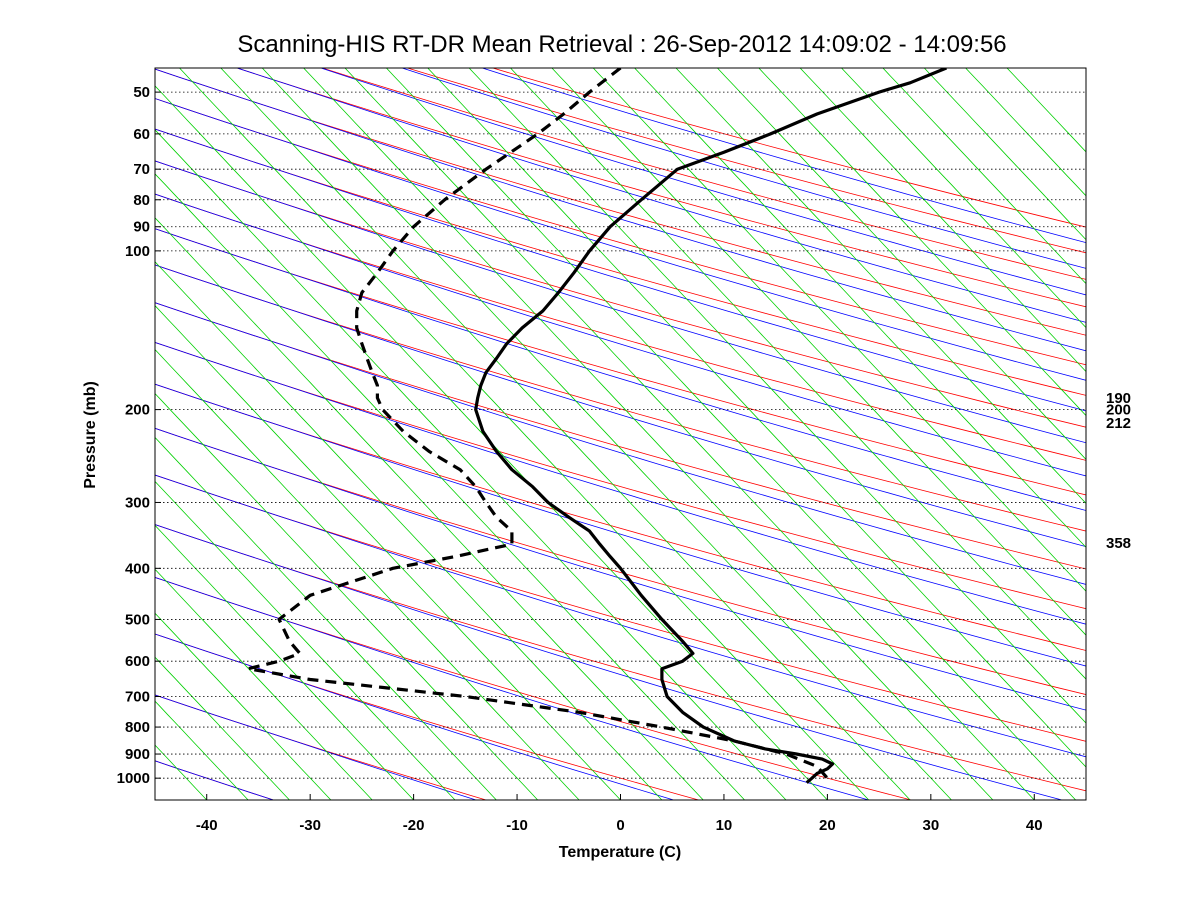  I want to click on y-tick-label: 600, so click(137, 661).